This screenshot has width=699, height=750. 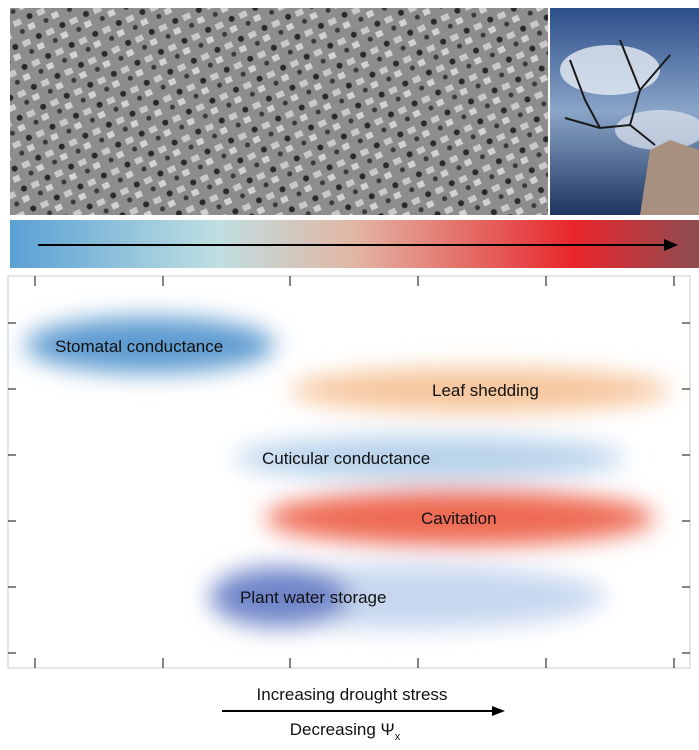 What do you see at coordinates (398, 737) in the screenshot?
I see `subscript: x` at bounding box center [398, 737].